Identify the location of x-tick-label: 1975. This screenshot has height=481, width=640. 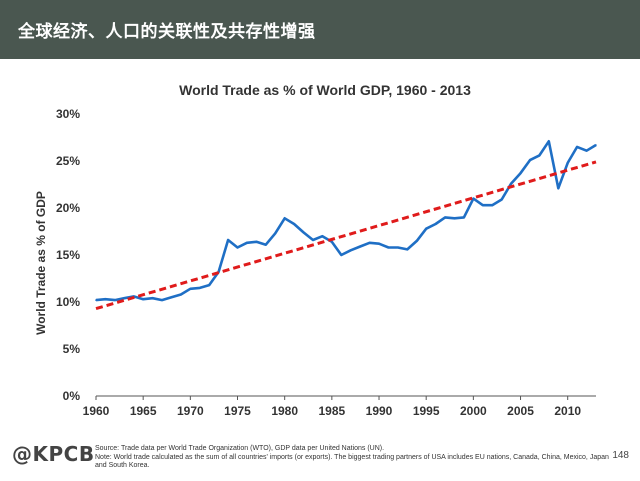
(237, 411).